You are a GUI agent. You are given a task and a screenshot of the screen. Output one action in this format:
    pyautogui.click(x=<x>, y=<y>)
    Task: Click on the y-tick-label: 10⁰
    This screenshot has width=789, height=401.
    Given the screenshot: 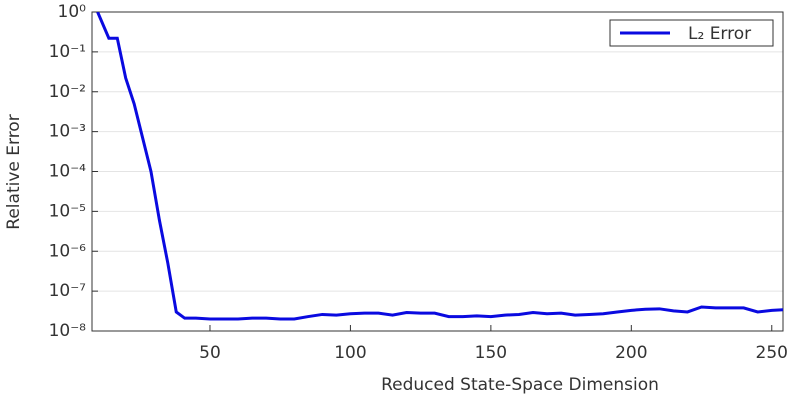 What is the action you would take?
    pyautogui.click(x=72, y=12)
    